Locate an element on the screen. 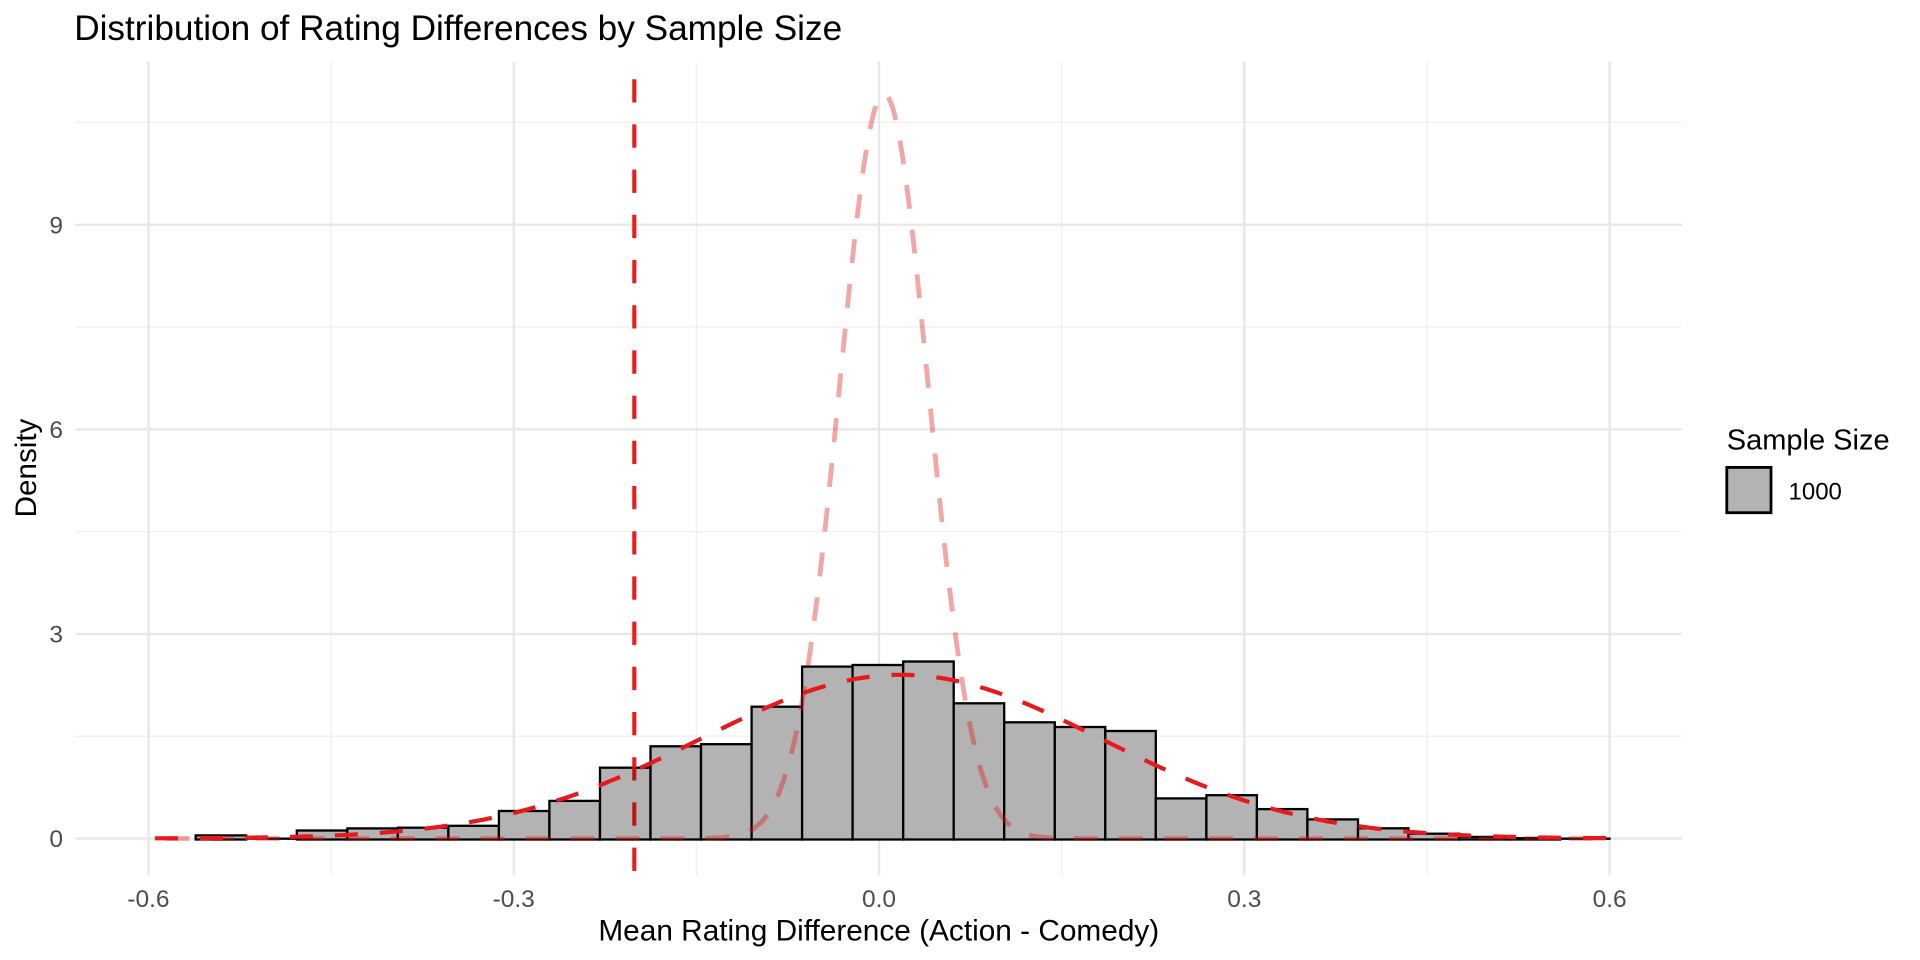 The height and width of the screenshot is (960, 1920). svg-text: -0.6 is located at coordinates (148, 899).